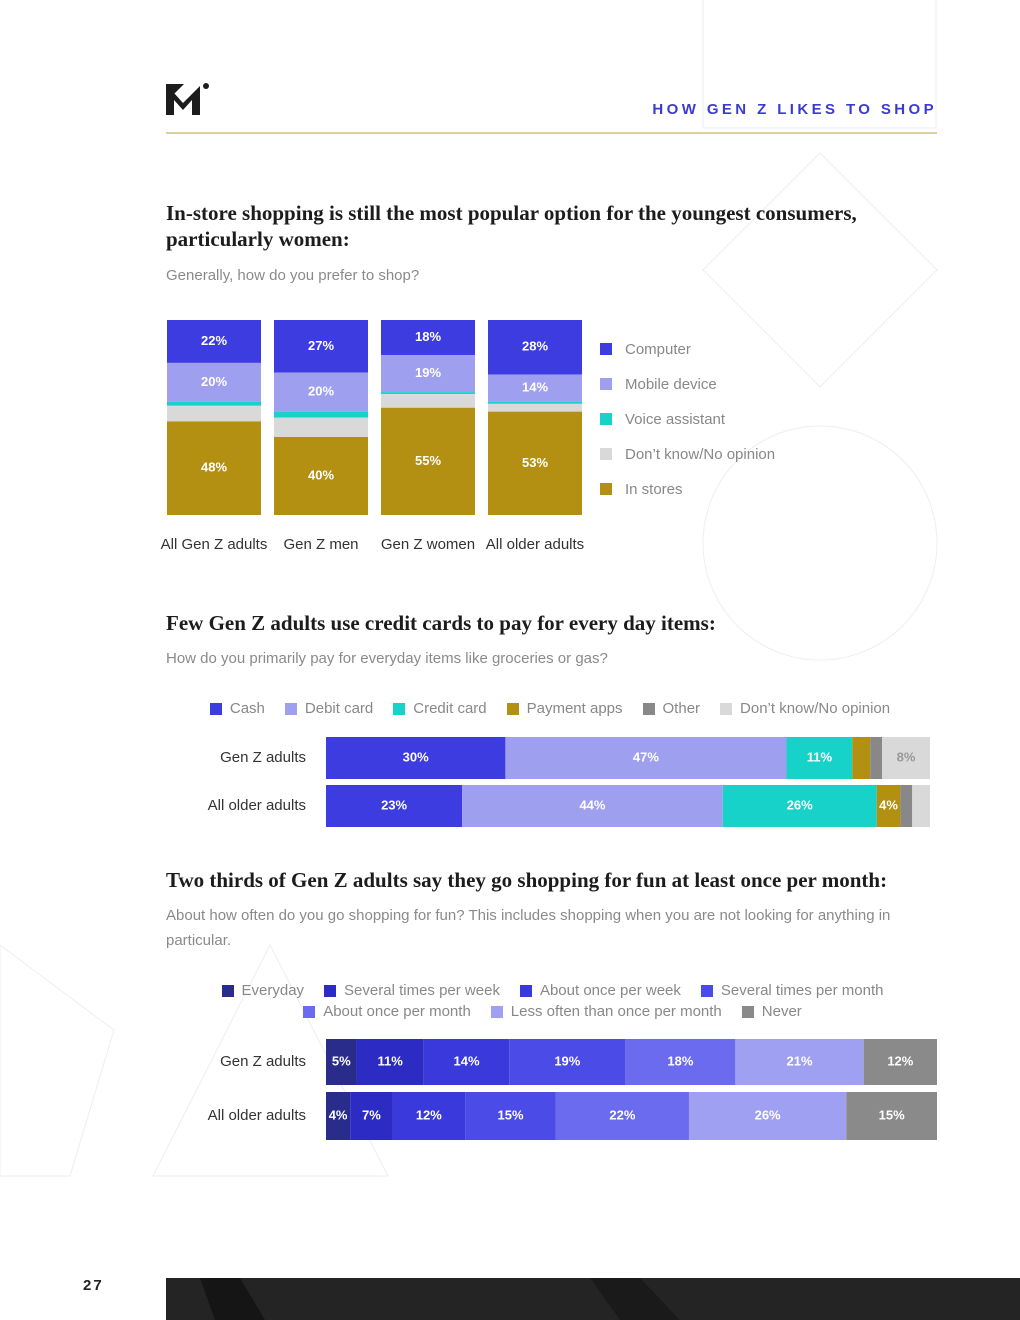 The image size is (1020, 1320). I want to click on value-label: 23%, so click(394, 804).